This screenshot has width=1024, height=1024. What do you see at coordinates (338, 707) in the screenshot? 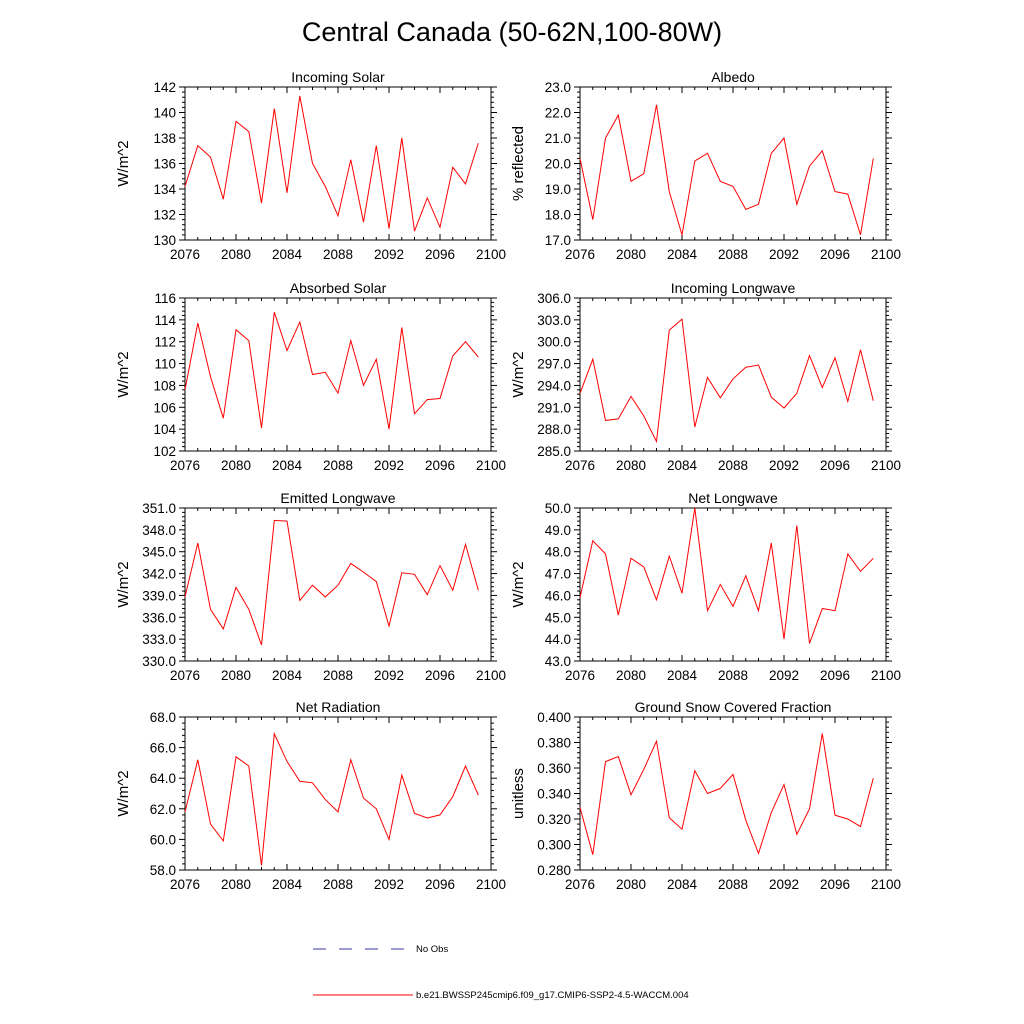
I see `panel-title: Net Radiation` at bounding box center [338, 707].